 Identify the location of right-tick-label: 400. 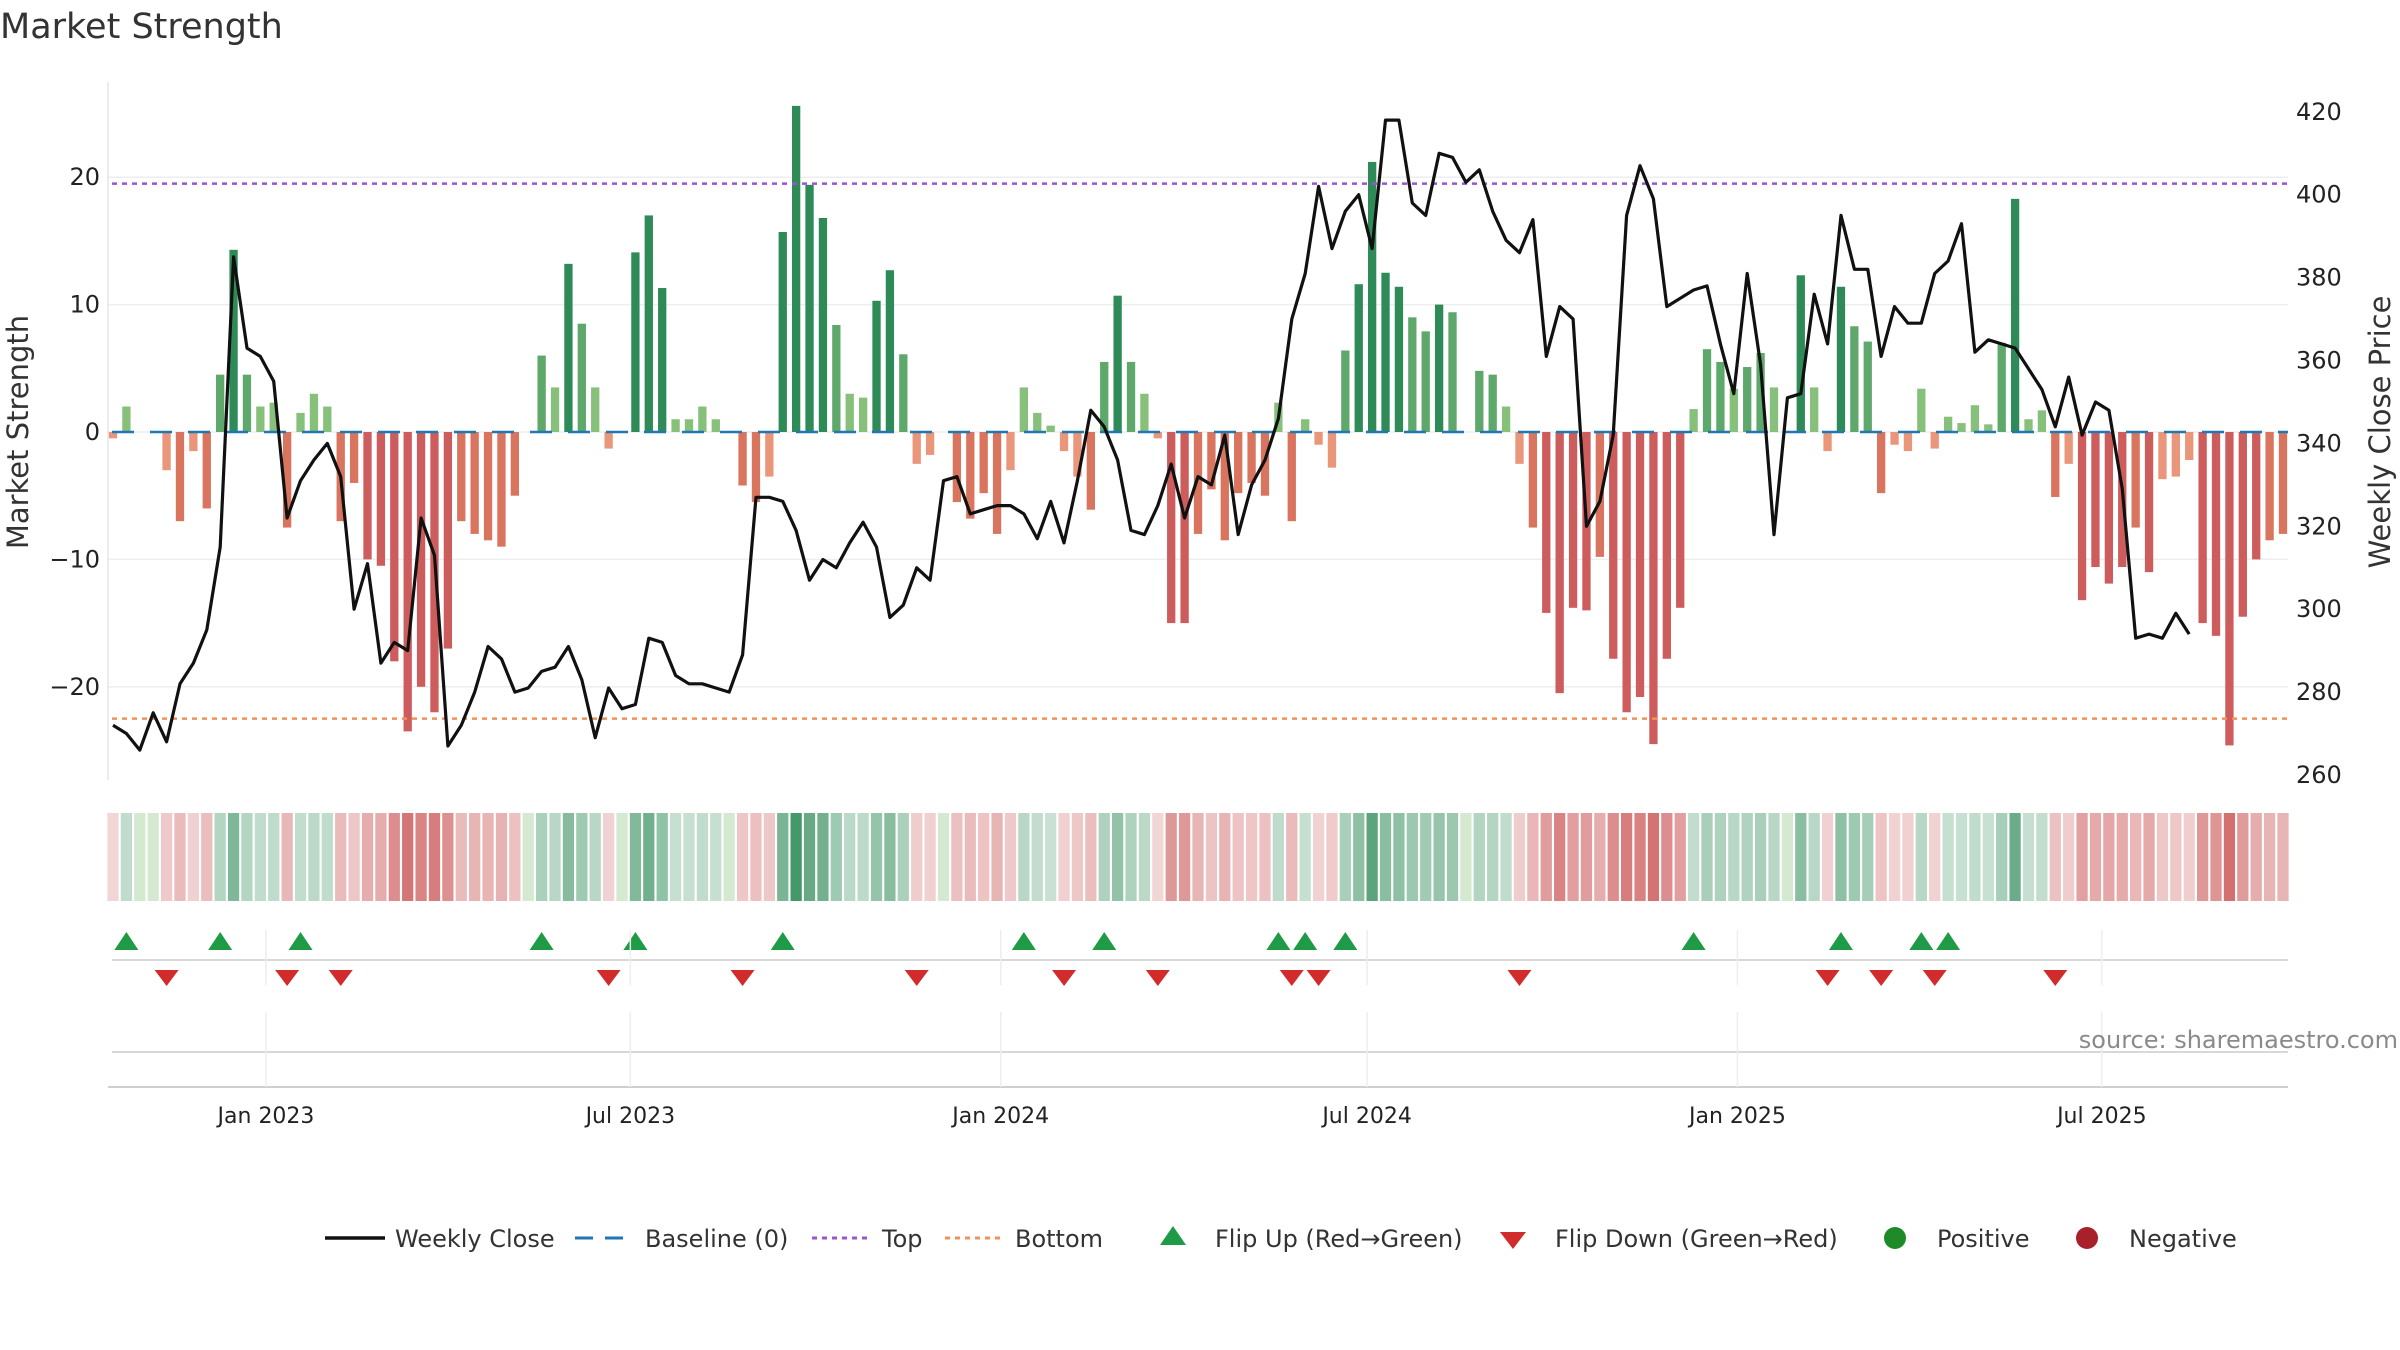
(2319, 195).